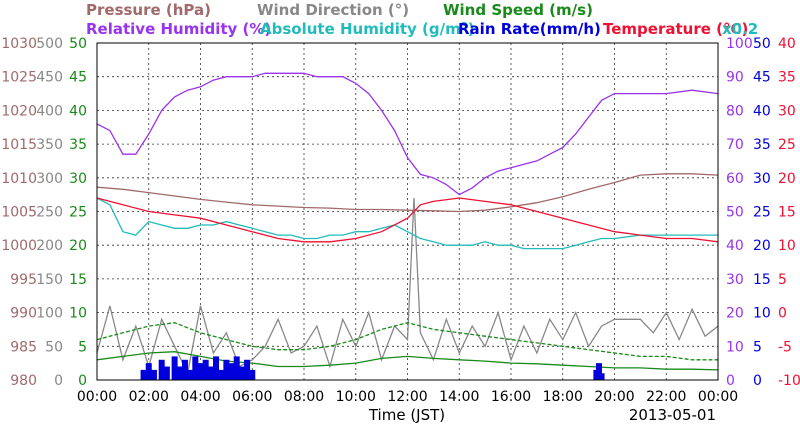  Describe the element at coordinates (782, 280) in the screenshot. I see `y-tick-label-temperature: 5` at that location.